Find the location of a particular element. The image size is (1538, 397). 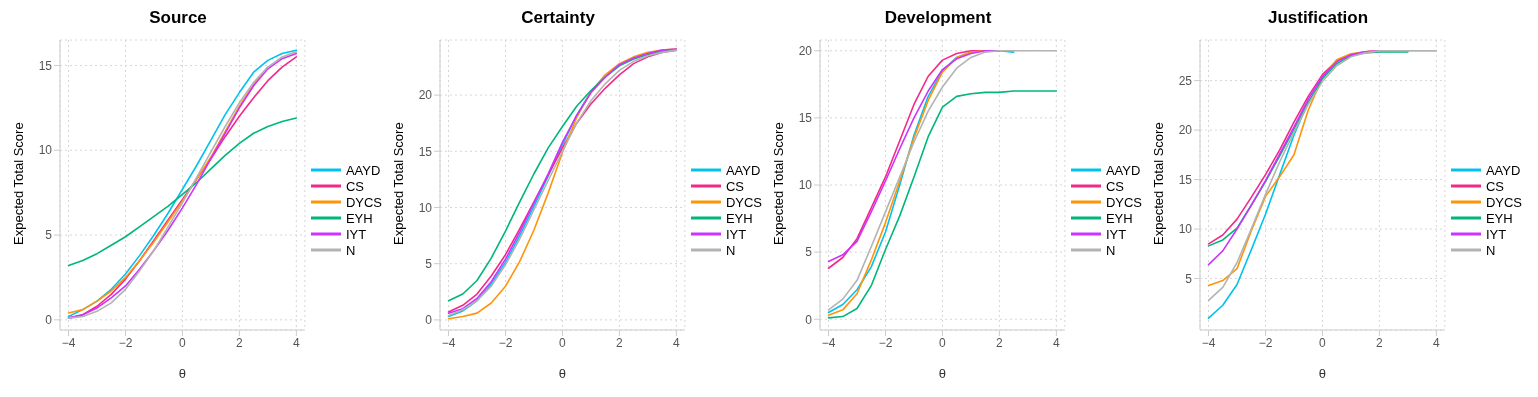

y-tick-label: 25 is located at coordinates (1185, 80).